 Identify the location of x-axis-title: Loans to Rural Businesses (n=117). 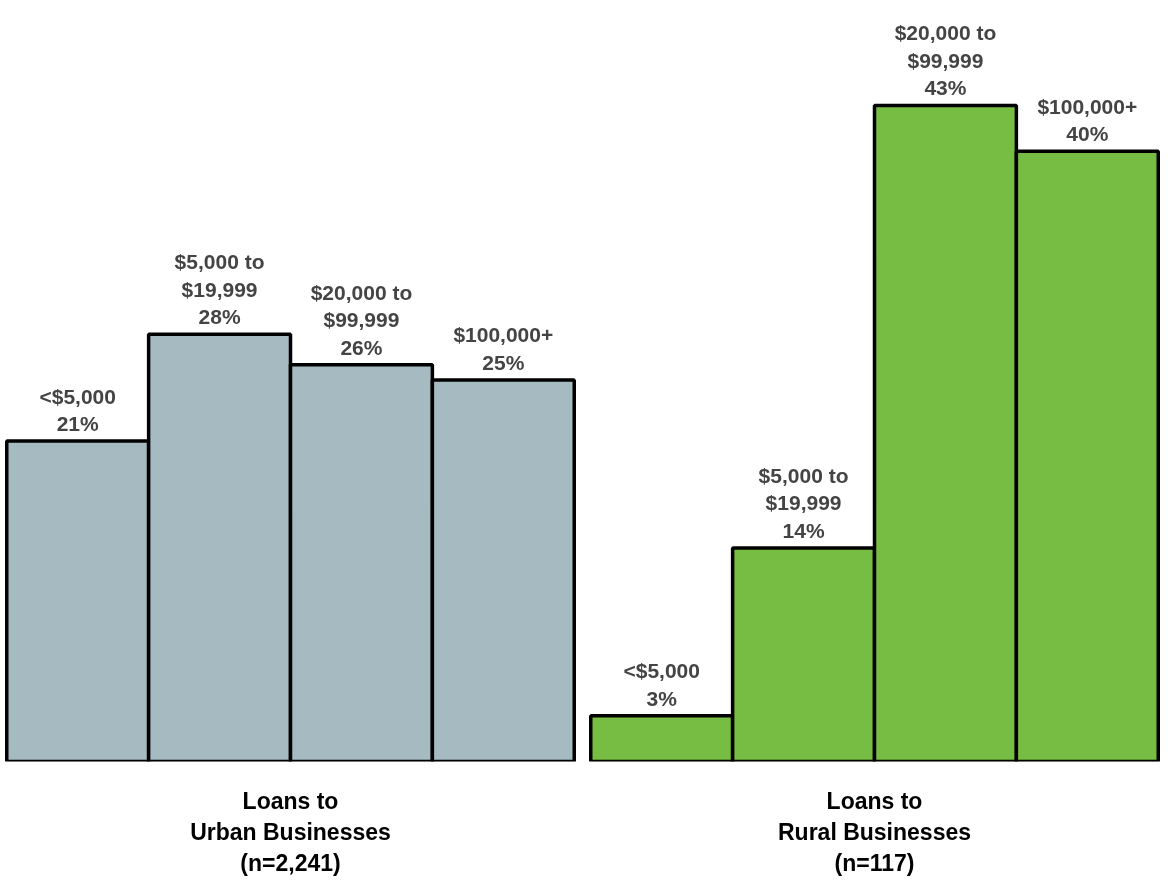
(874, 831).